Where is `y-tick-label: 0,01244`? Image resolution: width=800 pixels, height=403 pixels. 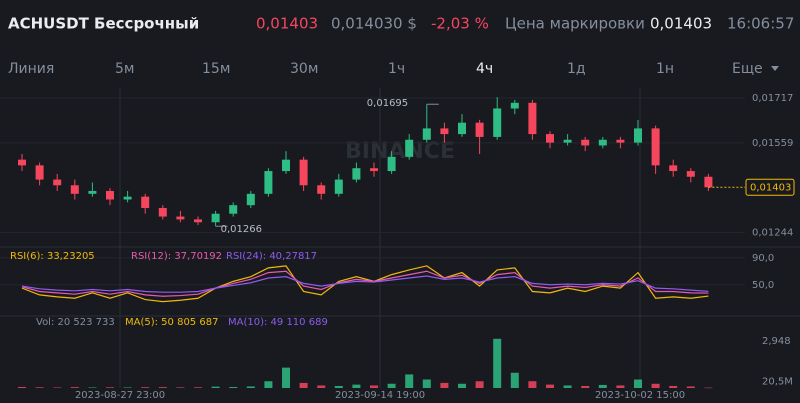
y-tick-label: 0,01244 is located at coordinates (772, 232).